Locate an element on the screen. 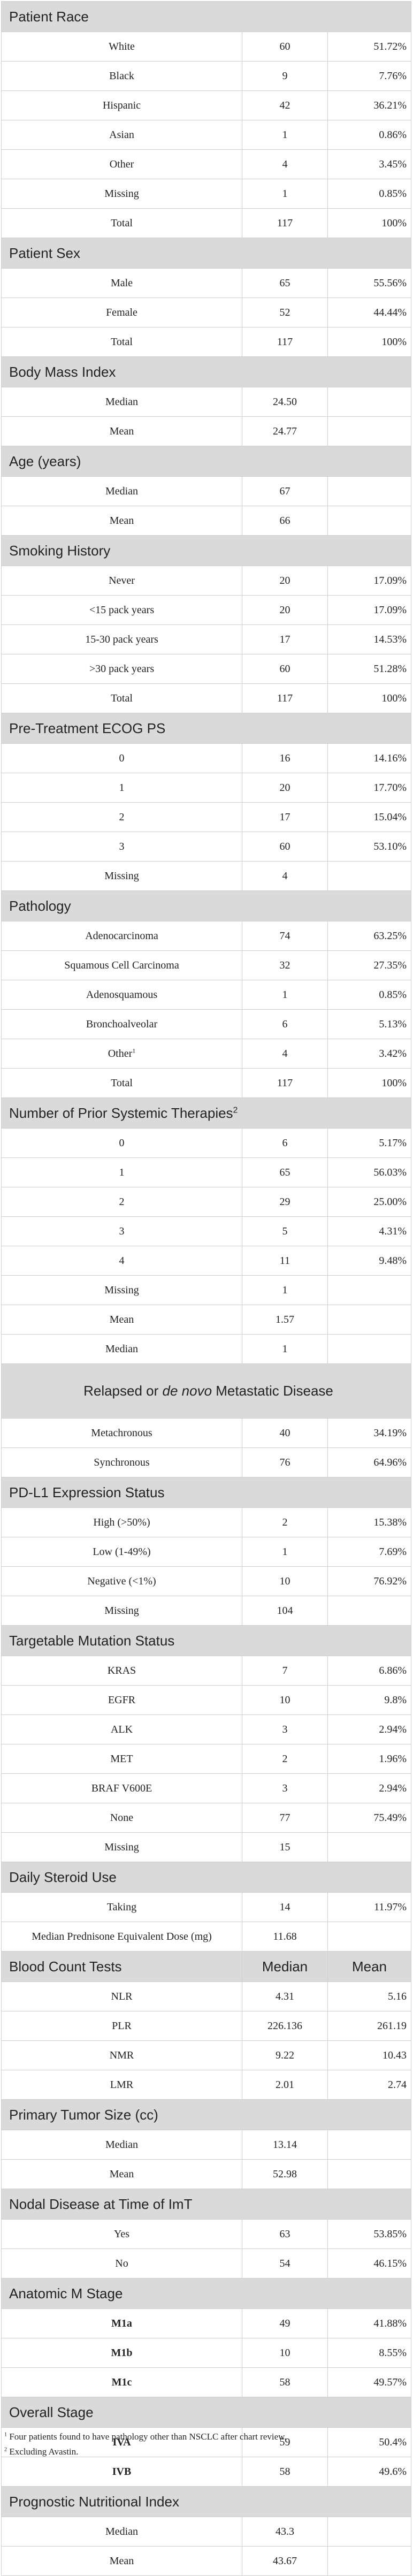 The image size is (413, 2576). table-row: Taking 14 11.97% is located at coordinates (206, 1907).